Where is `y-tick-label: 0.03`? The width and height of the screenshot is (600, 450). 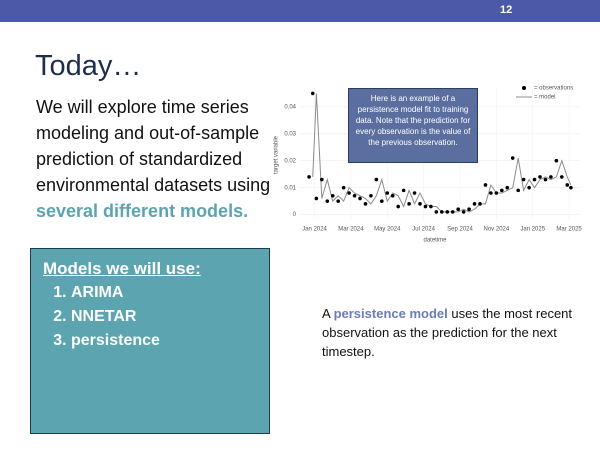
y-tick-label: 0.03 is located at coordinates (290, 134).